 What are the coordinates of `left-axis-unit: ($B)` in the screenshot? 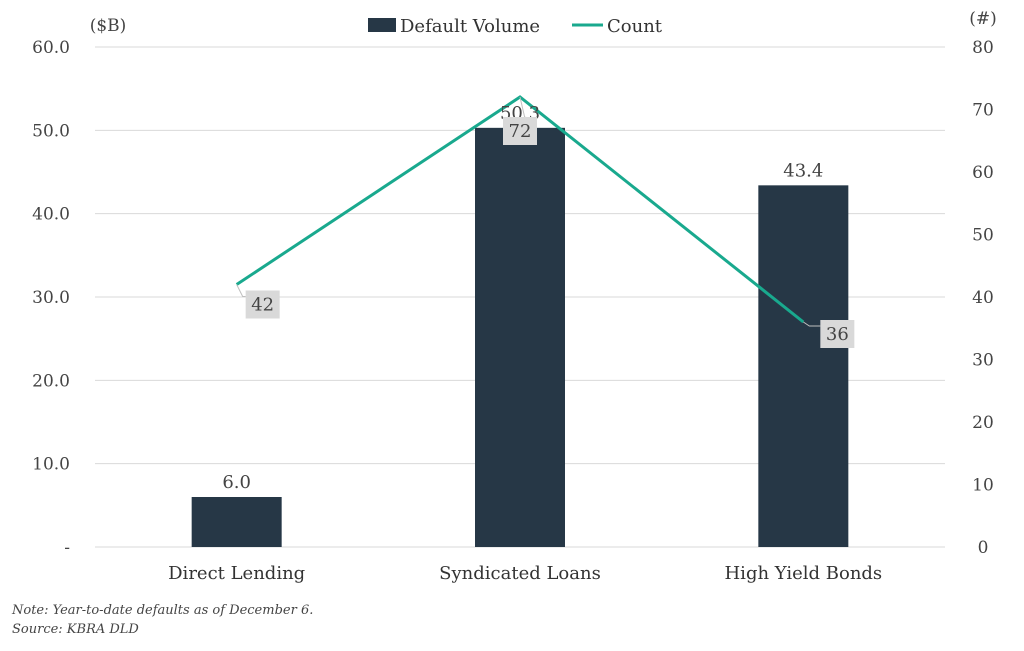 It's located at (108, 26).